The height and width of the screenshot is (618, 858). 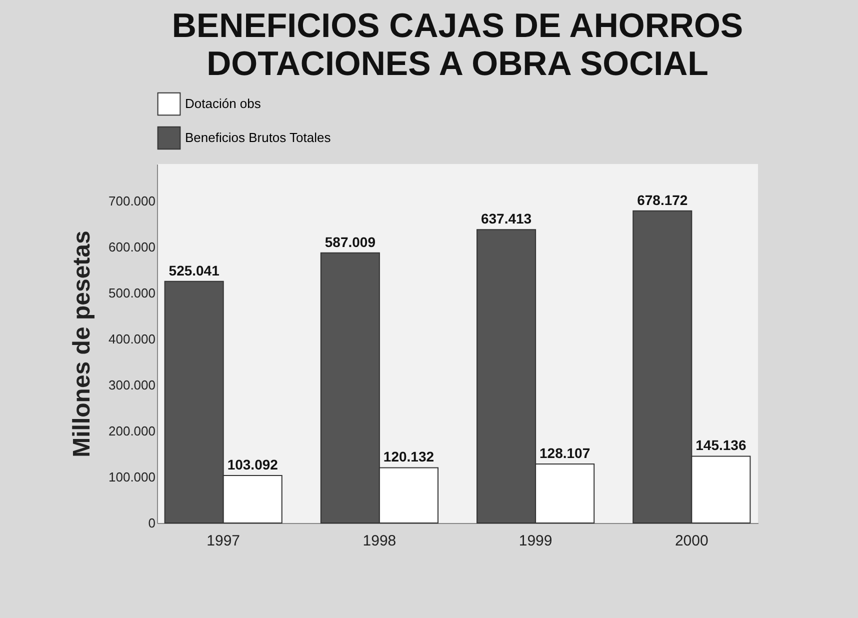 I want to click on data-label: 128.107, so click(x=565, y=453).